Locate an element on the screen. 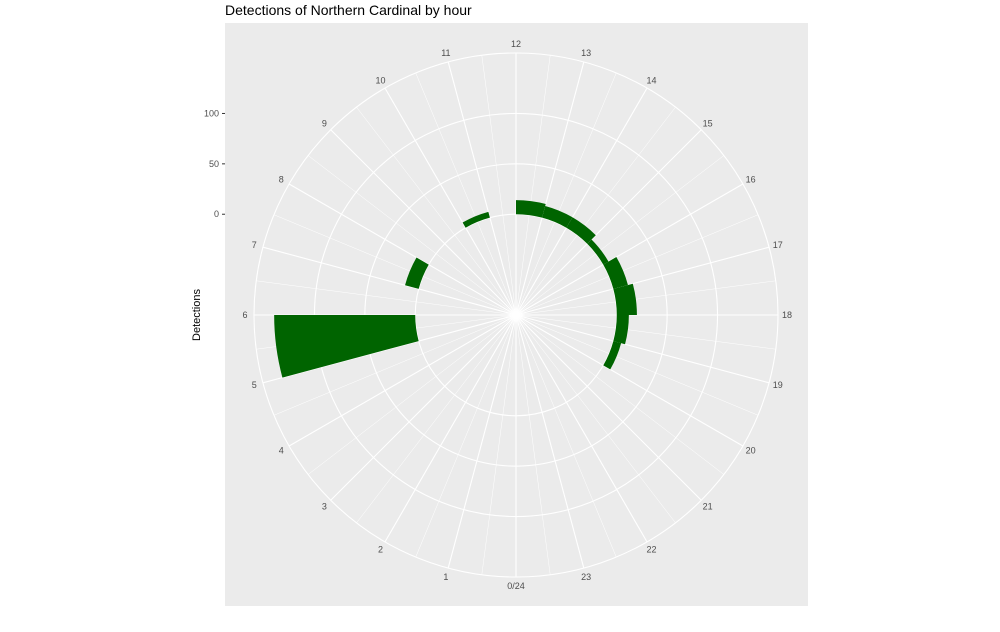 The image size is (1000, 632). x-tick-label: 20 is located at coordinates (751, 451).